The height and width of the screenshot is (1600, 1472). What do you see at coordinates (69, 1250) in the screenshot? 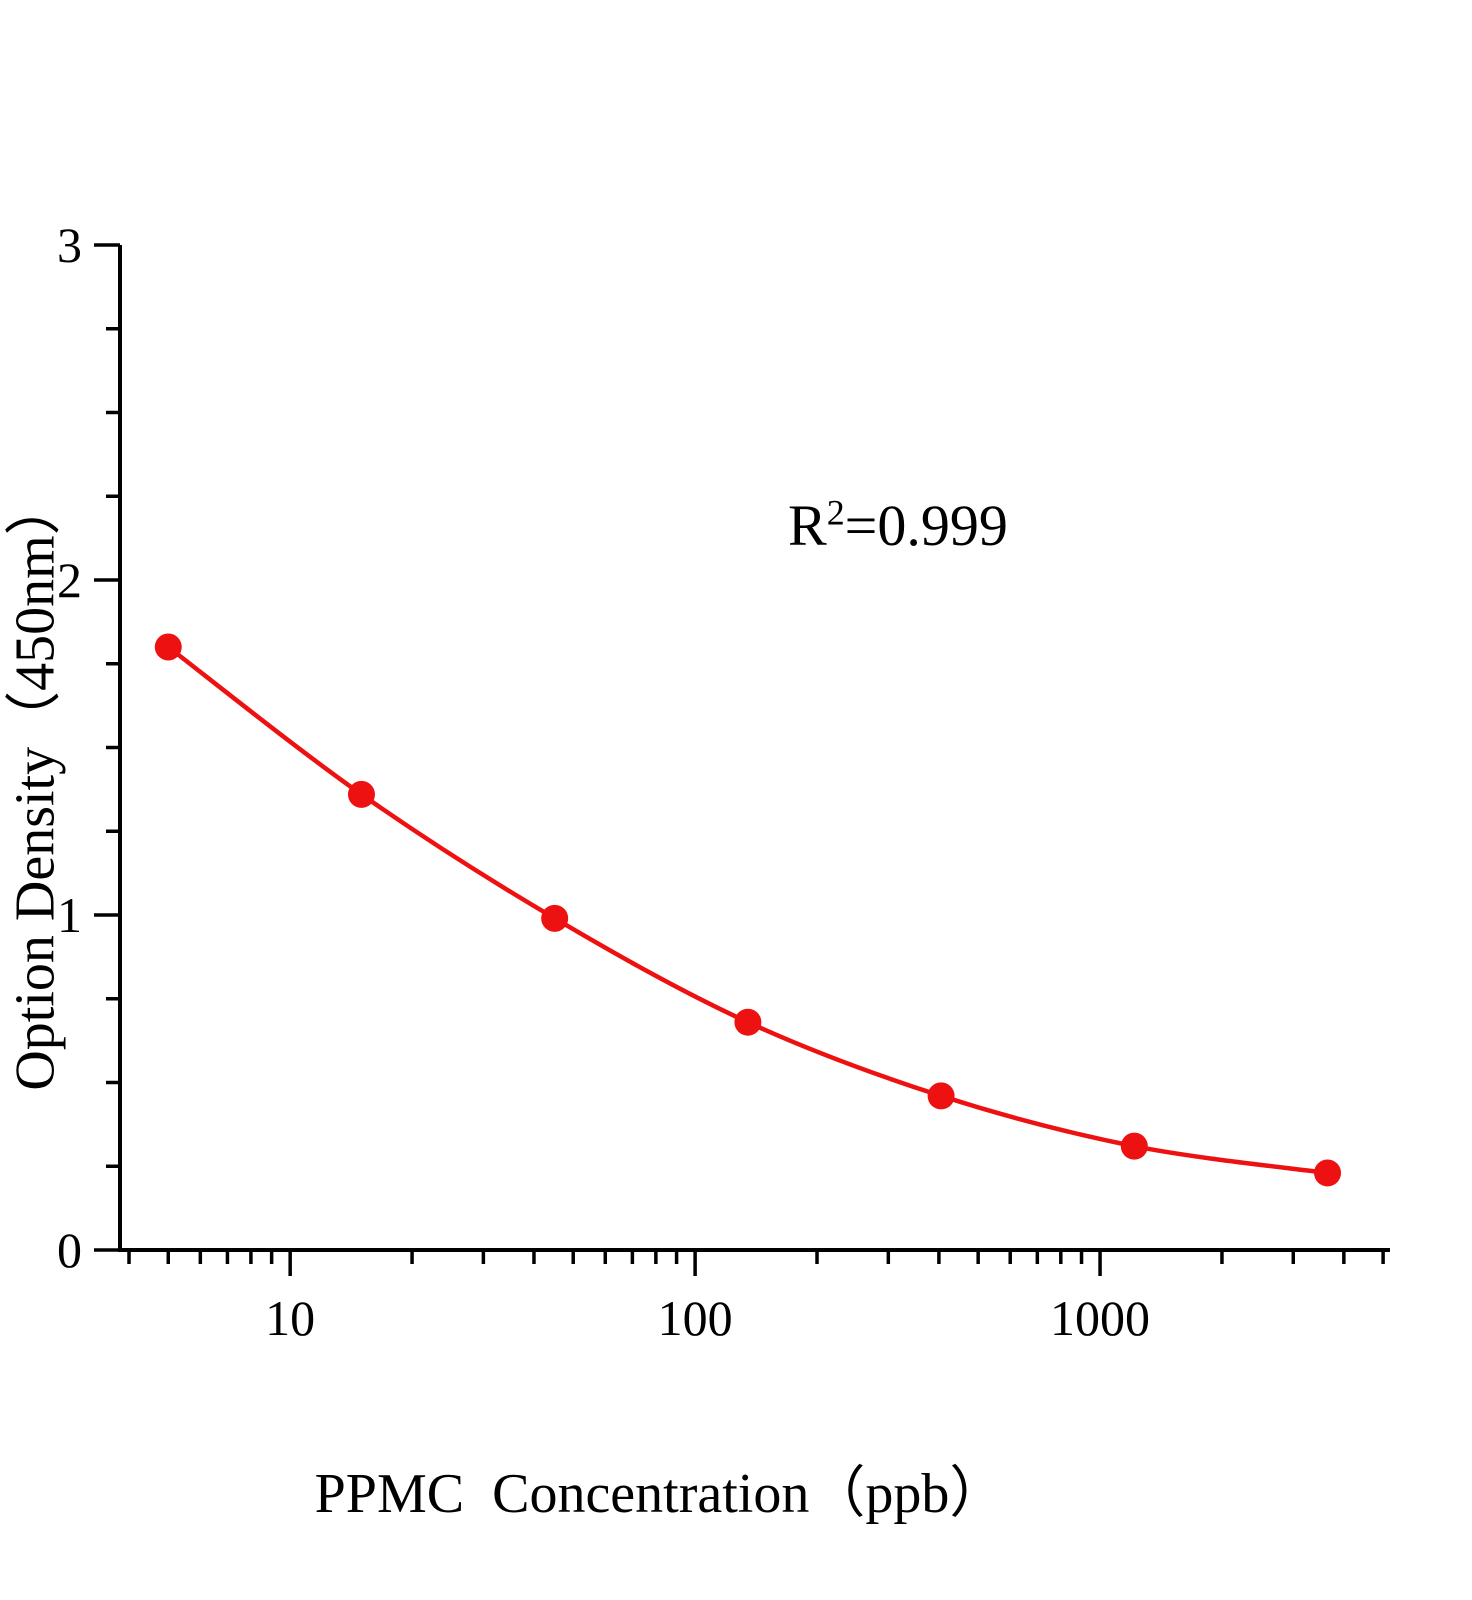
I see `y-tick-label: 0` at bounding box center [69, 1250].